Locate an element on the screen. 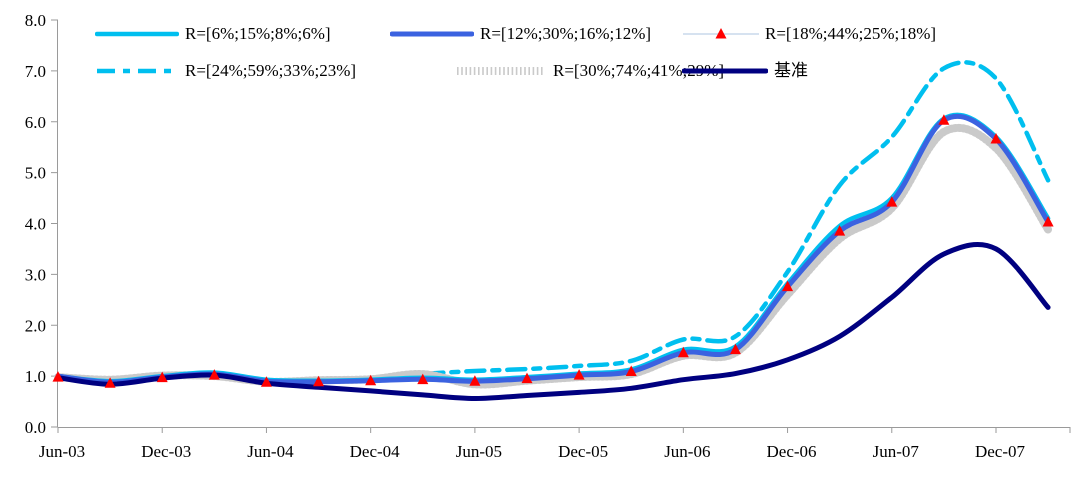 The width and height of the screenshot is (1077, 480). legend-swatch-red-triangle-icon is located at coordinates (721, 33).